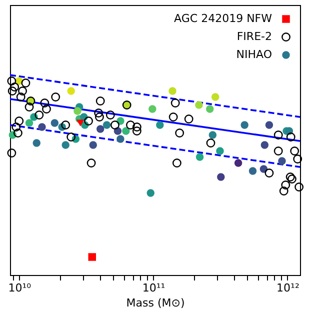  What do you see at coordinates (254, 54) in the screenshot?
I see `legend-label: NIHAO` at bounding box center [254, 54].